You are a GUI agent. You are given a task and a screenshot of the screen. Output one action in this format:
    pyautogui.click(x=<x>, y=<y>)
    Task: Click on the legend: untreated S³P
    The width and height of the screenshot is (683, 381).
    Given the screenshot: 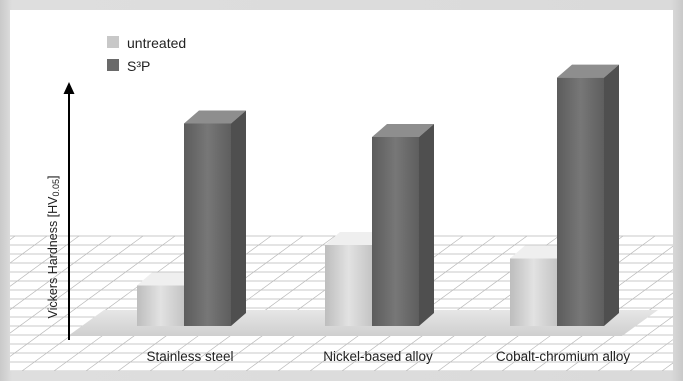 What is the action you would take?
    pyautogui.click(x=146, y=54)
    